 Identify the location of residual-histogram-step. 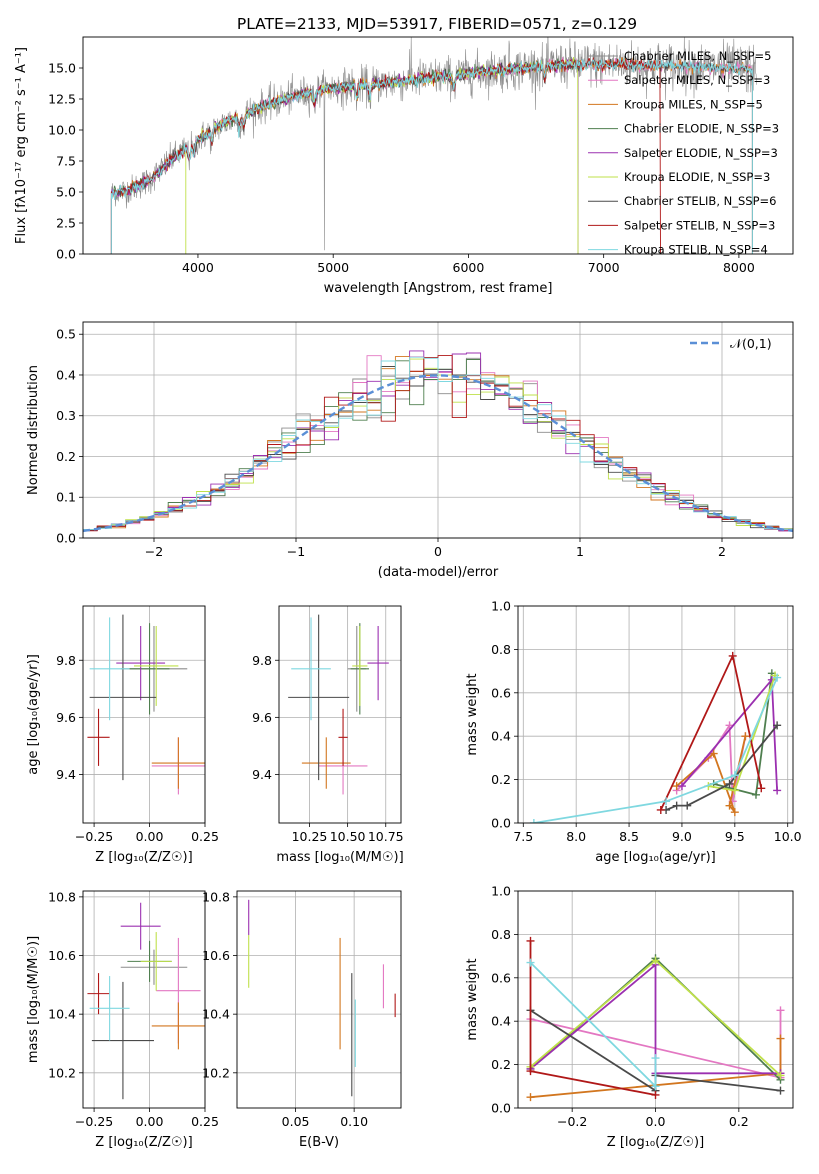
(438, 447).